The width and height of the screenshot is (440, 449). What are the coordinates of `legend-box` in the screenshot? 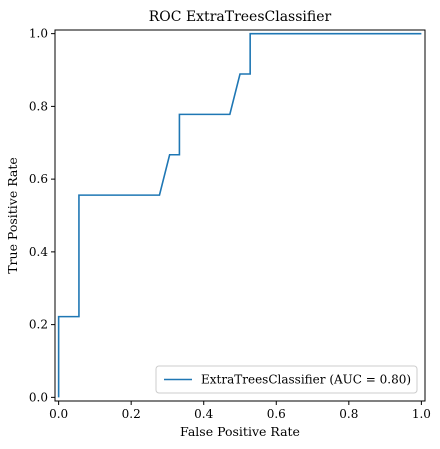 It's located at (286, 379).